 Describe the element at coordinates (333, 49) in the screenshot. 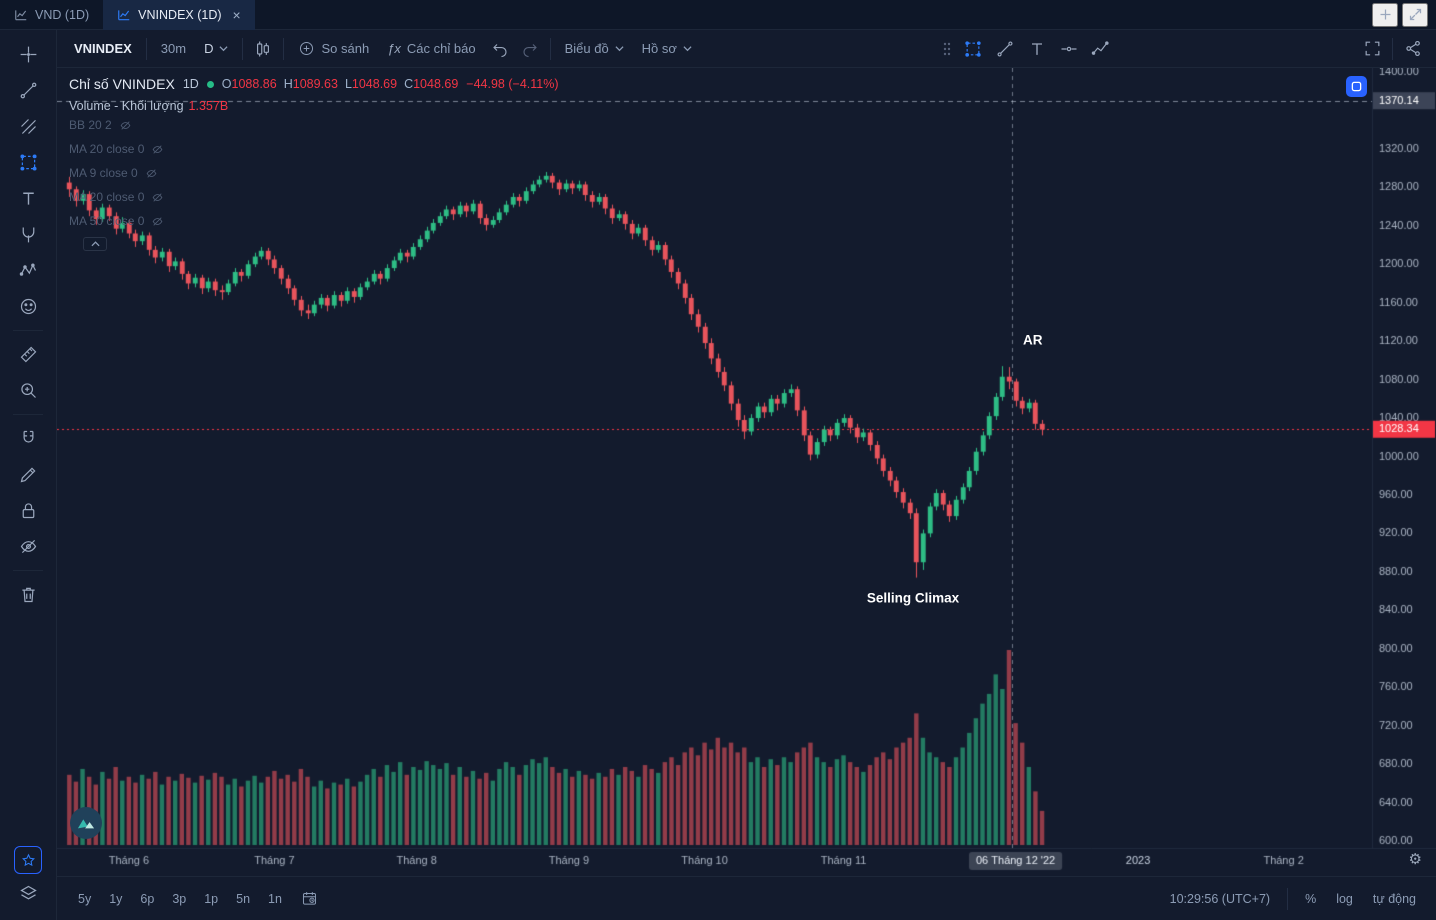

I see `compare-button: So sánh` at that location.